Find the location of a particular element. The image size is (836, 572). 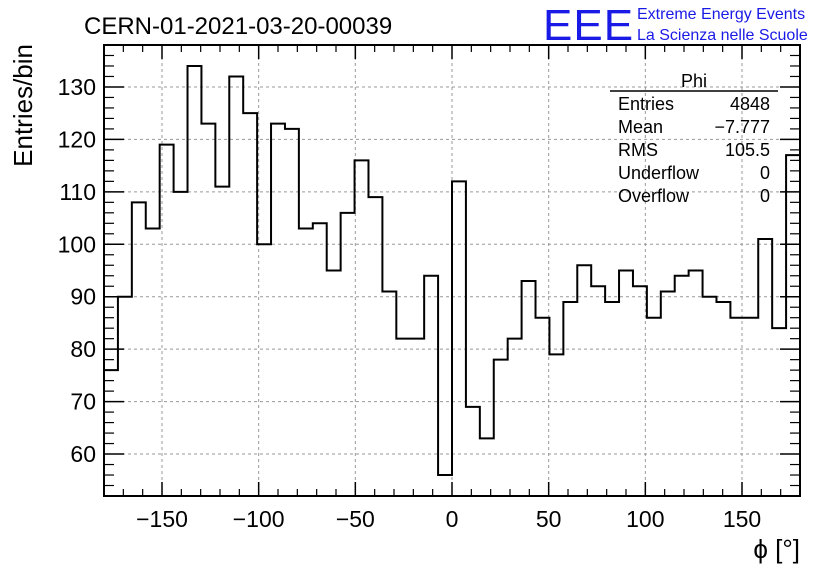

run-title: CERN-01-2021-03-20-00039 is located at coordinates (238, 26).